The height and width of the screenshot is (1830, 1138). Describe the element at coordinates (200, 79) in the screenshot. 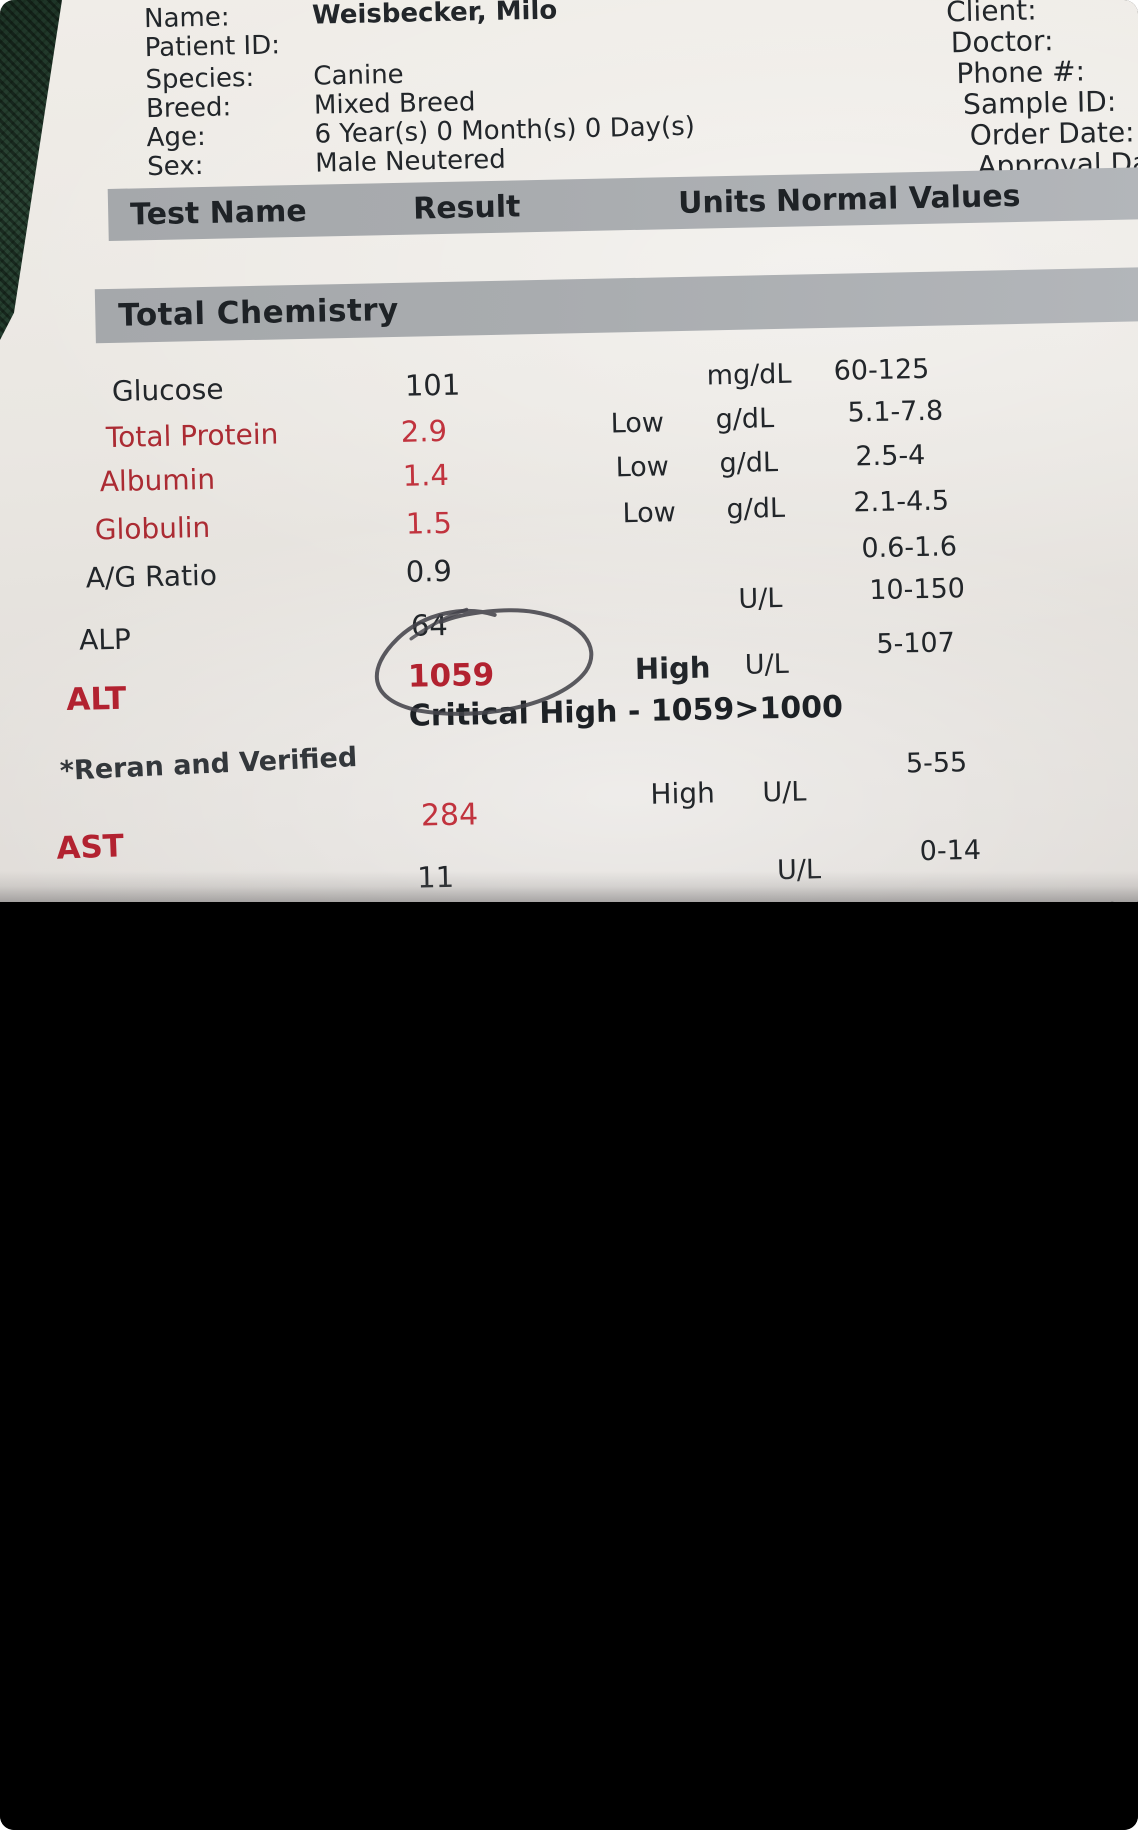

I see `field-label: Species:` at that location.